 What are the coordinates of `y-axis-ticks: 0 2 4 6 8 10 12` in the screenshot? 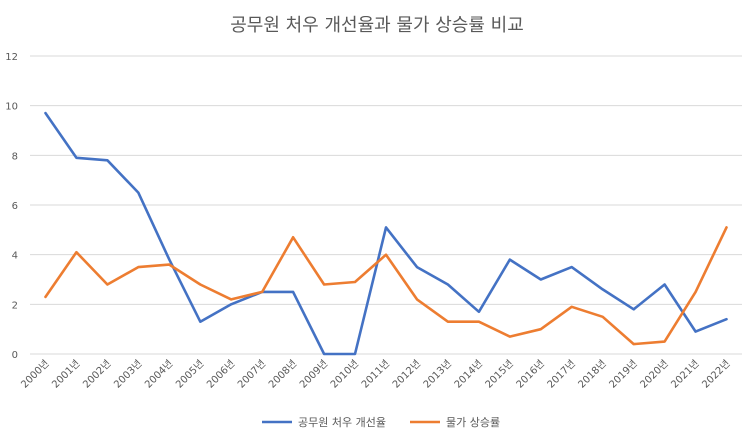 It's located at (11, 206).